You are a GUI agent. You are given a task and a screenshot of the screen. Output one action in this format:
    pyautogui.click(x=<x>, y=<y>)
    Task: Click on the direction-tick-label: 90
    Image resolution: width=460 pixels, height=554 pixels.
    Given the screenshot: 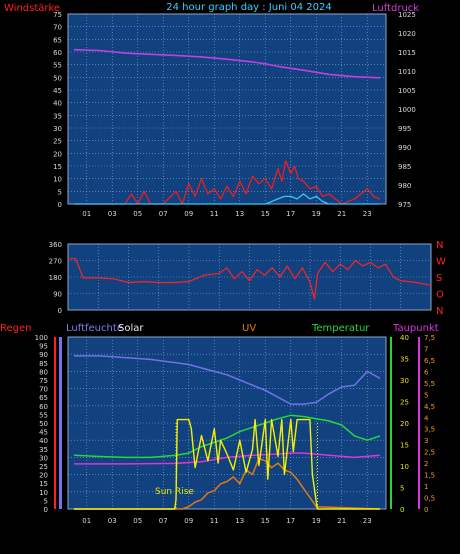 What is the action you would take?
    pyautogui.click(x=57, y=295)
    